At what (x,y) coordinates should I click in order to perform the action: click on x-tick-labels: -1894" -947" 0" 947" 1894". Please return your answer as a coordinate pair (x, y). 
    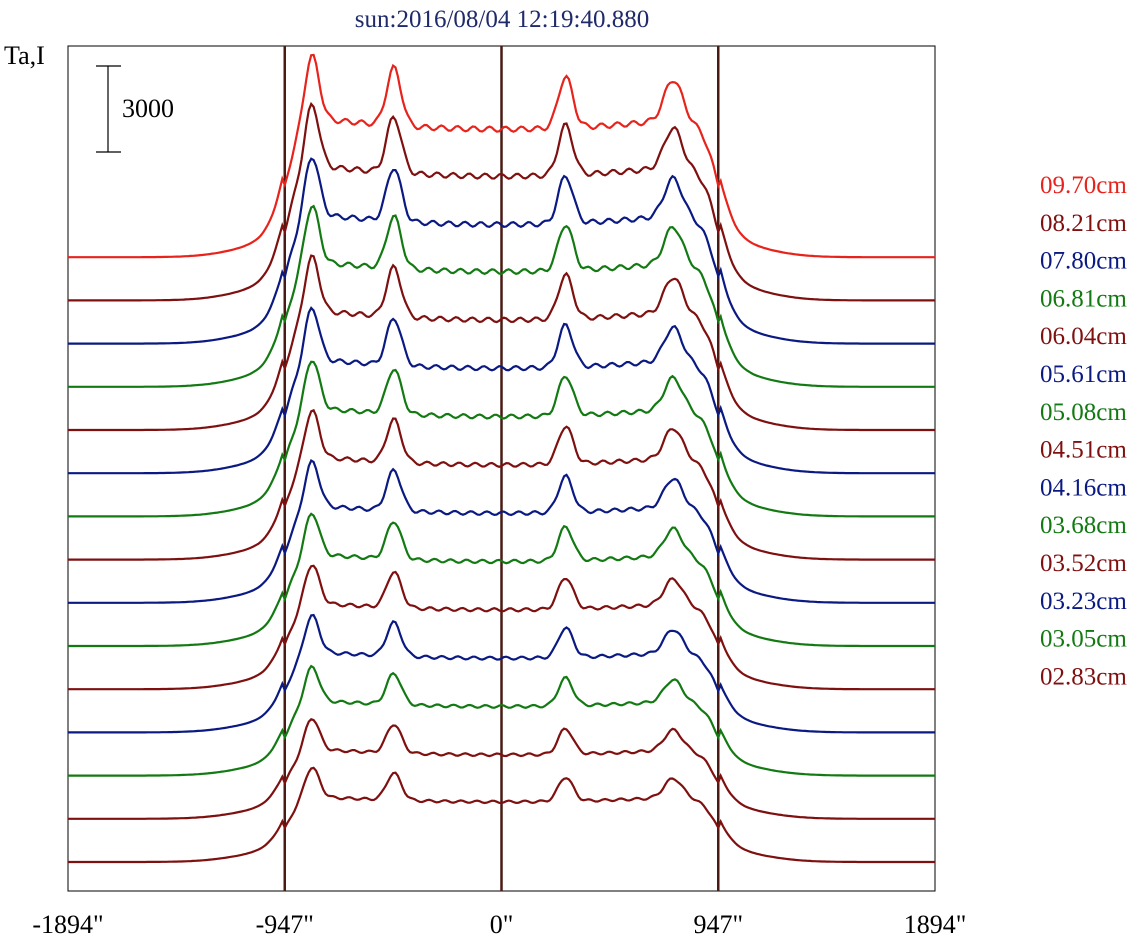
    Looking at the image, I should click on (499, 924).